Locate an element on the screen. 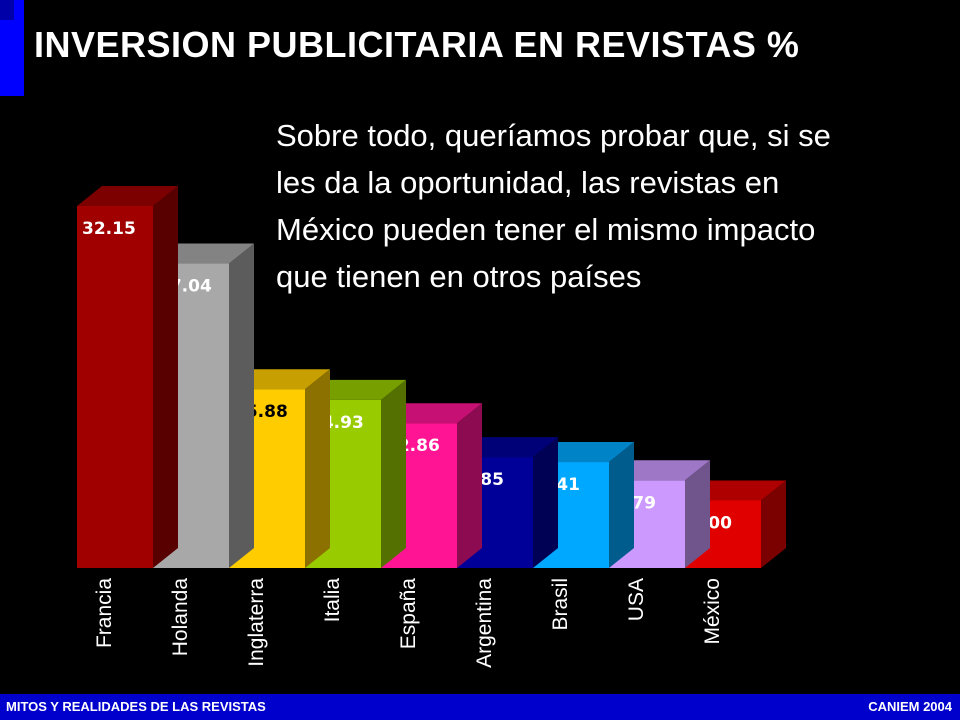  category-label: México is located at coordinates (712, 611).